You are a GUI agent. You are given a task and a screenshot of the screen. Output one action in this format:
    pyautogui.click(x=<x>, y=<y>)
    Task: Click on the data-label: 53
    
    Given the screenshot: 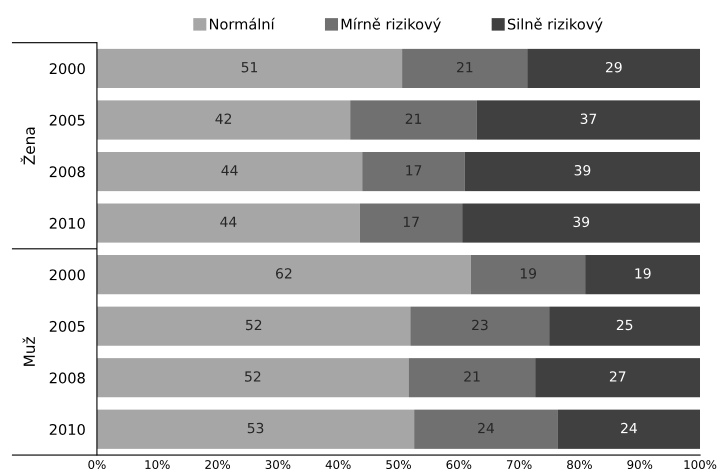 What is the action you would take?
    pyautogui.click(x=256, y=428)
    